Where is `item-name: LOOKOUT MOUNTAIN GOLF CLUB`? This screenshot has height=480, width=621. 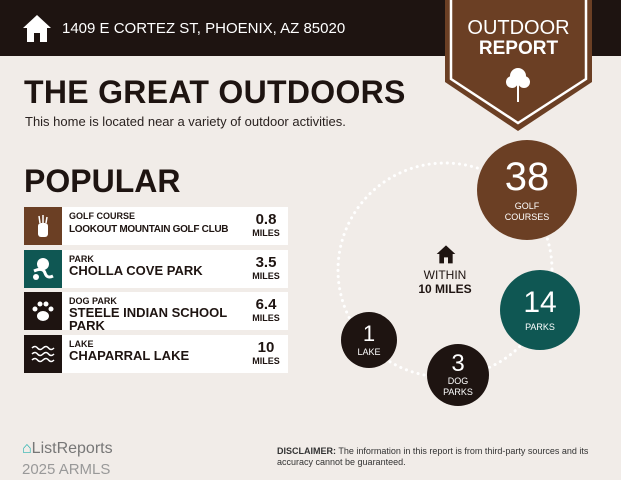
item-name: LOOKOUT MOUNTAIN GOLF CLUB is located at coordinates (149, 229).